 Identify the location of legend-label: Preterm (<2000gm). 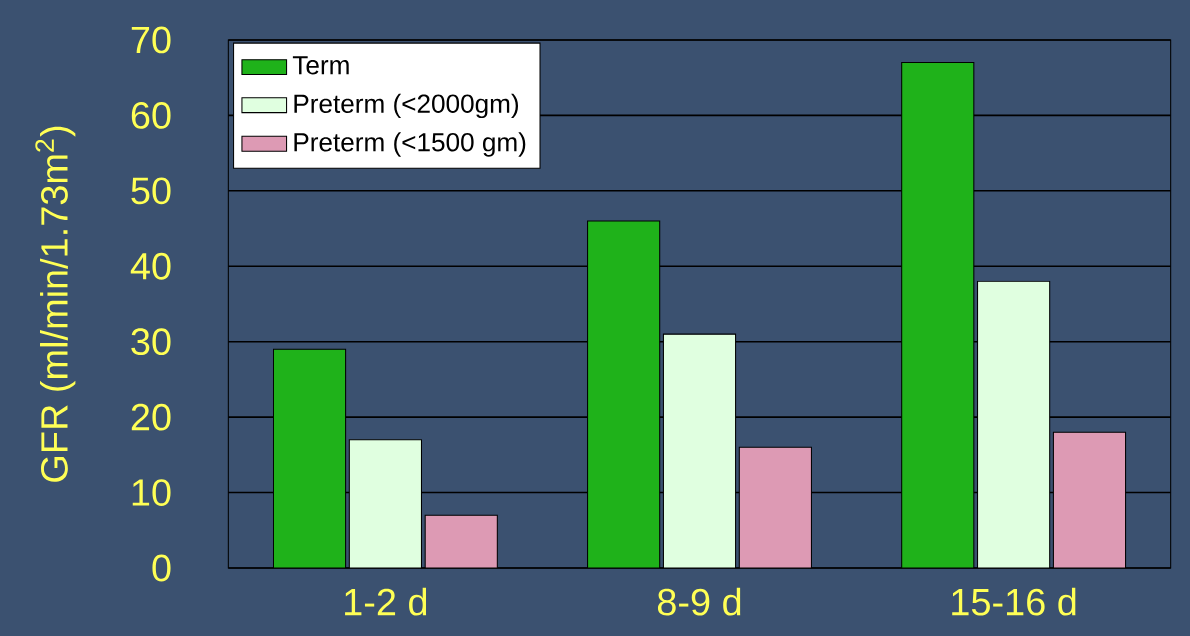
(406, 106).